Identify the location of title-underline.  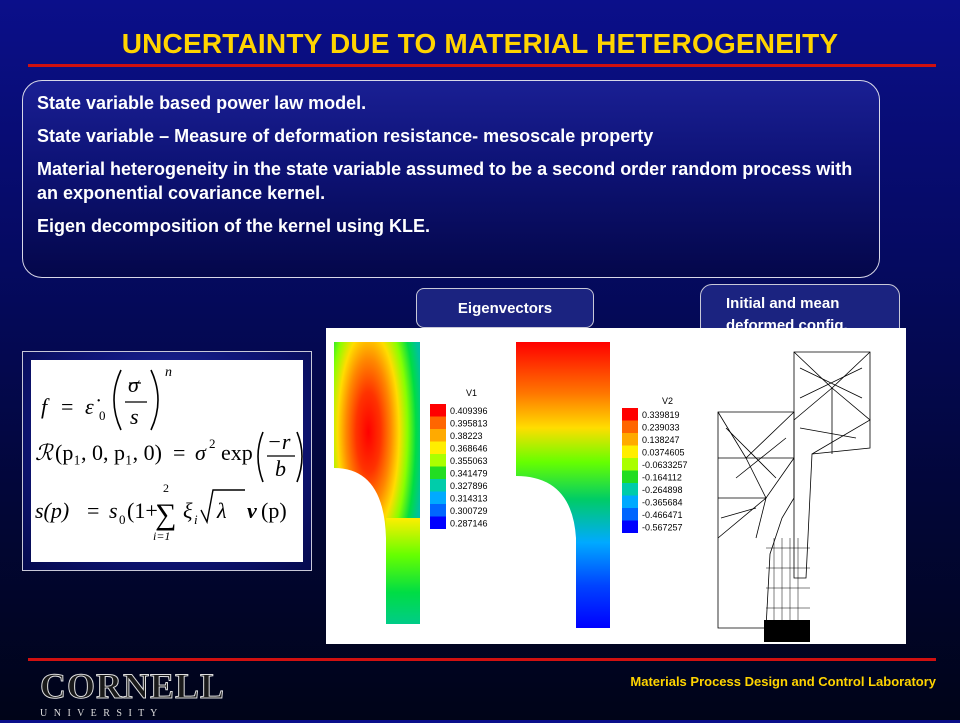
(482, 65).